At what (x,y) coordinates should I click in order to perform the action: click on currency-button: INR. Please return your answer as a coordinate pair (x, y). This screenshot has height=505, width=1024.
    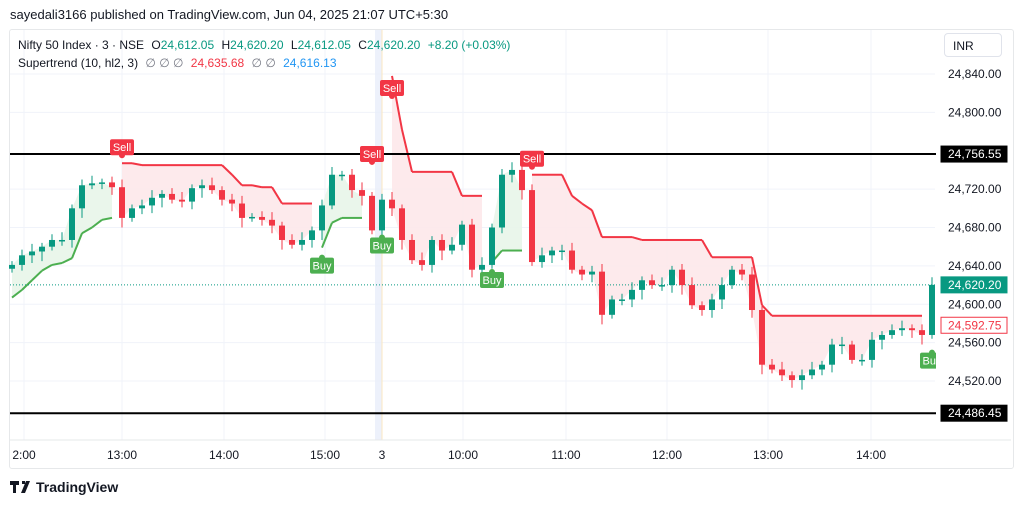
    Looking at the image, I should click on (973, 45).